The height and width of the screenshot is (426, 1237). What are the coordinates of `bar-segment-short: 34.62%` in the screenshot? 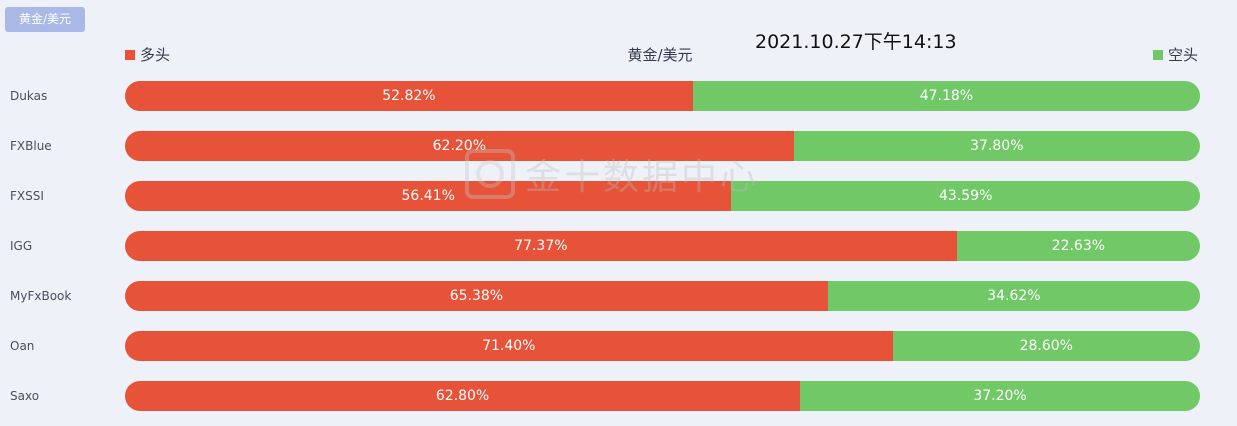 It's located at (1013, 296).